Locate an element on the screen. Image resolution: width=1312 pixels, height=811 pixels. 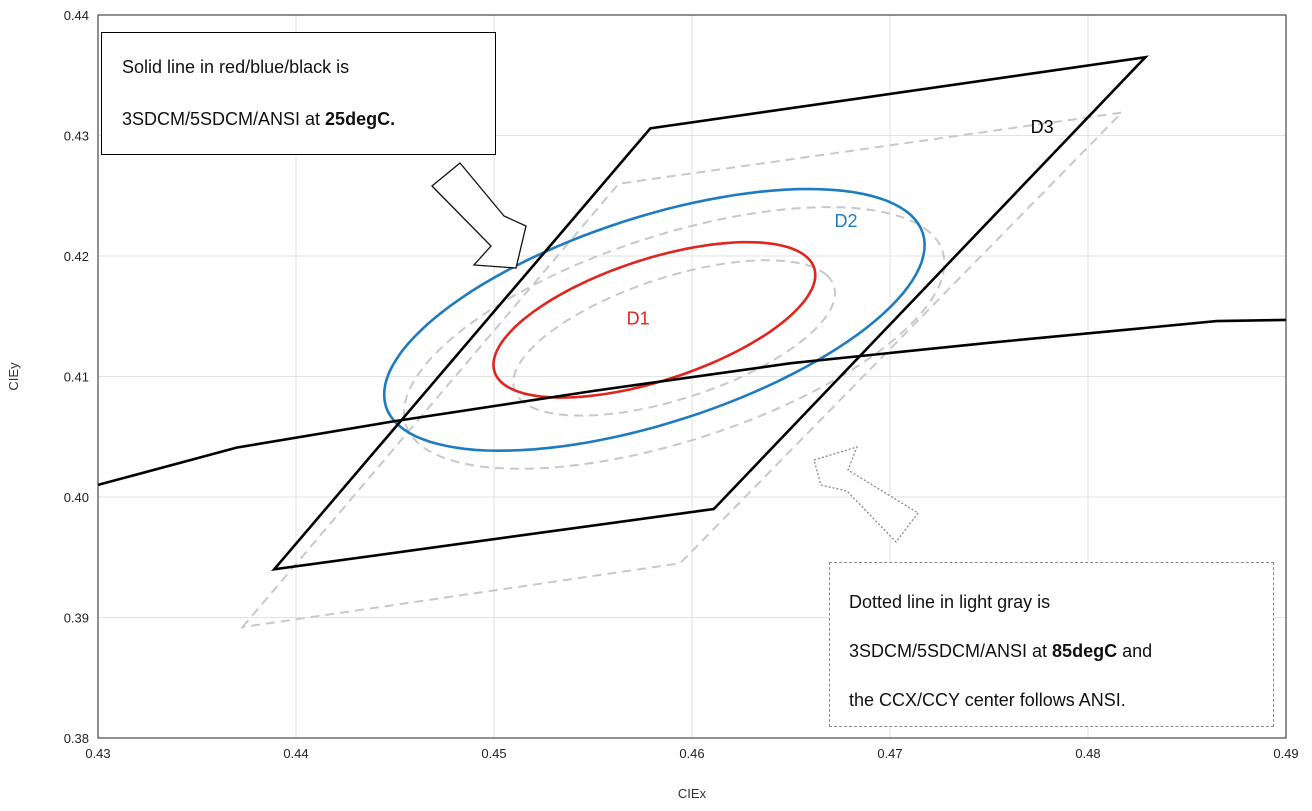
solid-note-line2: 3SDCM/5SDCM/ANSI at 25degC. is located at coordinates (258, 119).